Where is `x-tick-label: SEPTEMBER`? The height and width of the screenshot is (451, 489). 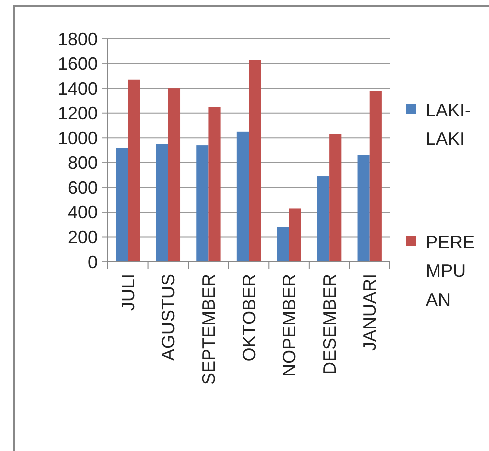
x-tick-label: SEPTEMBER is located at coordinates (209, 330).